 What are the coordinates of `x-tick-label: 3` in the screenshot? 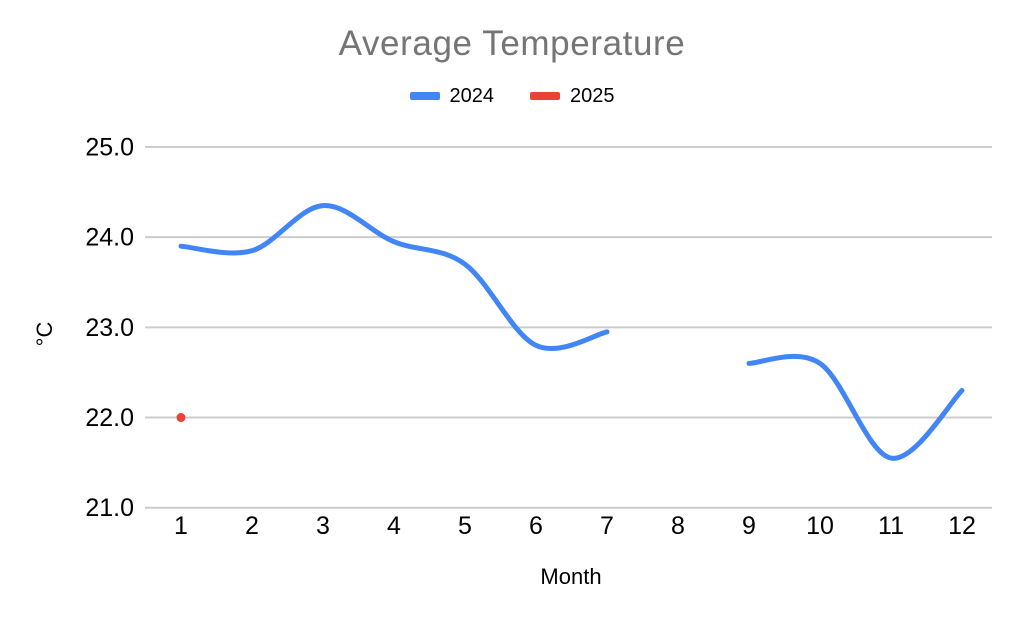 It's located at (323, 526).